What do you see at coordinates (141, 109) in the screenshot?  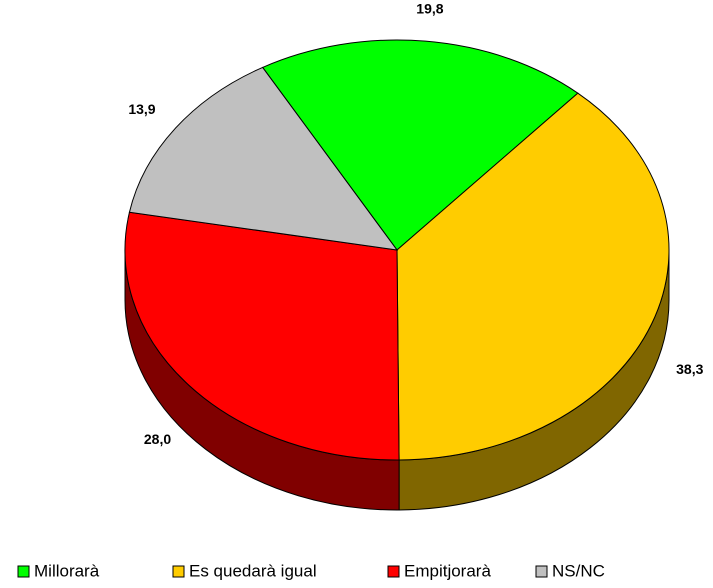 I see `value-label: 13,9` at bounding box center [141, 109].